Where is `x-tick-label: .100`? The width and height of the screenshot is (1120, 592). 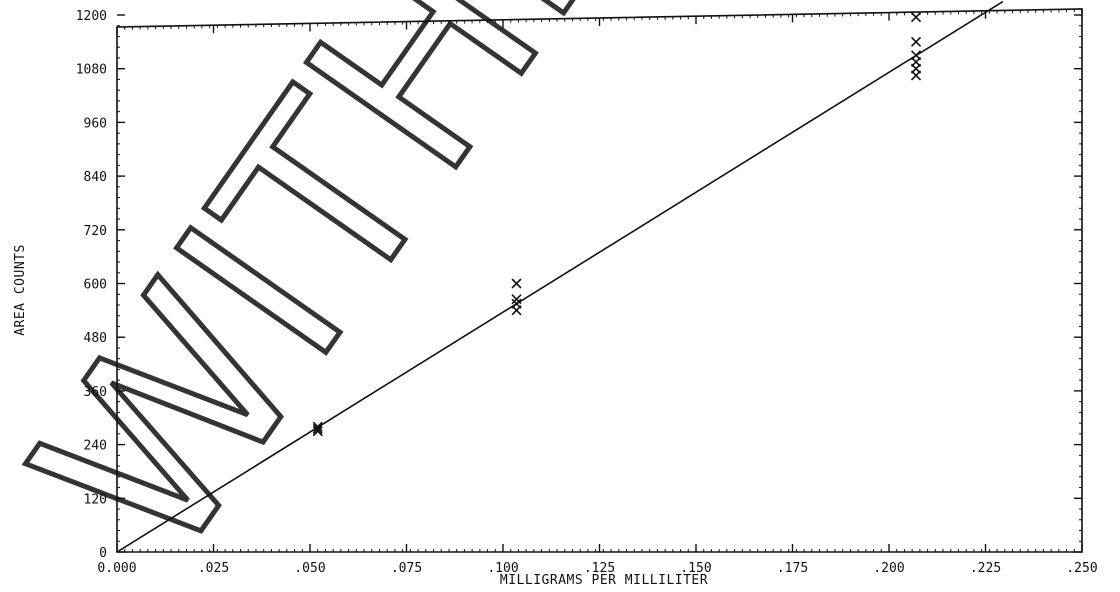 x-tick-label: .100 is located at coordinates (502, 568).